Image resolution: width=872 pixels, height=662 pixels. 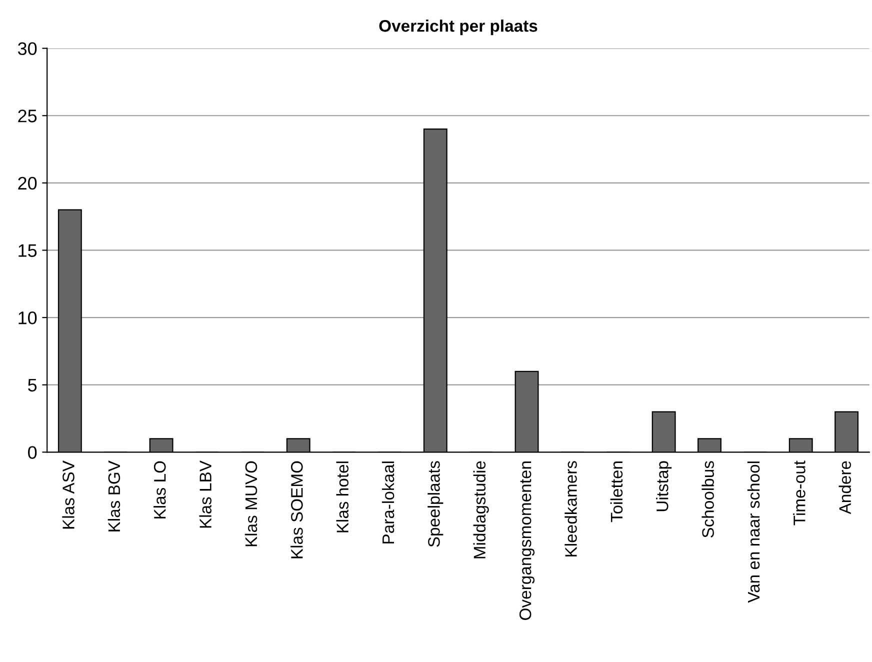 What do you see at coordinates (527, 541) in the screenshot?
I see `x-tick-label: Overgangsmomenten` at bounding box center [527, 541].